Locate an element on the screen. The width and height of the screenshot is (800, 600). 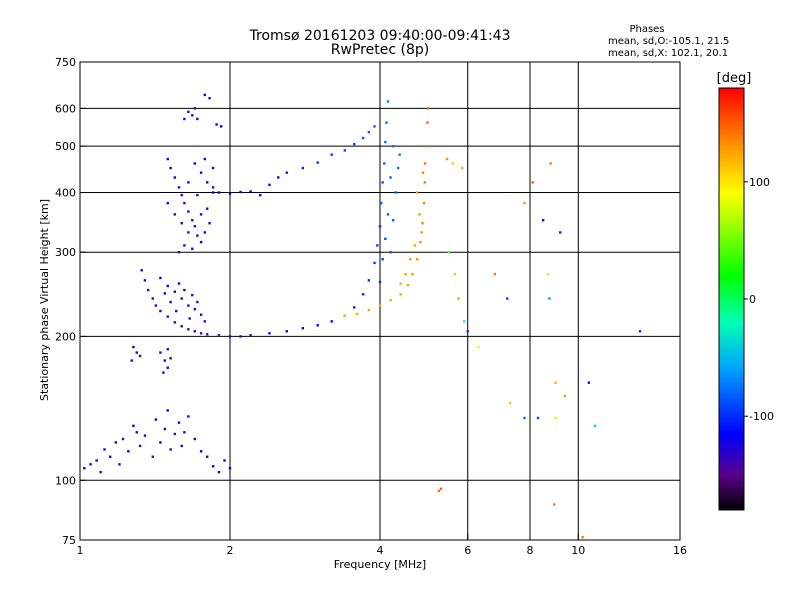
x-tick-label: 2 is located at coordinates (230, 550).